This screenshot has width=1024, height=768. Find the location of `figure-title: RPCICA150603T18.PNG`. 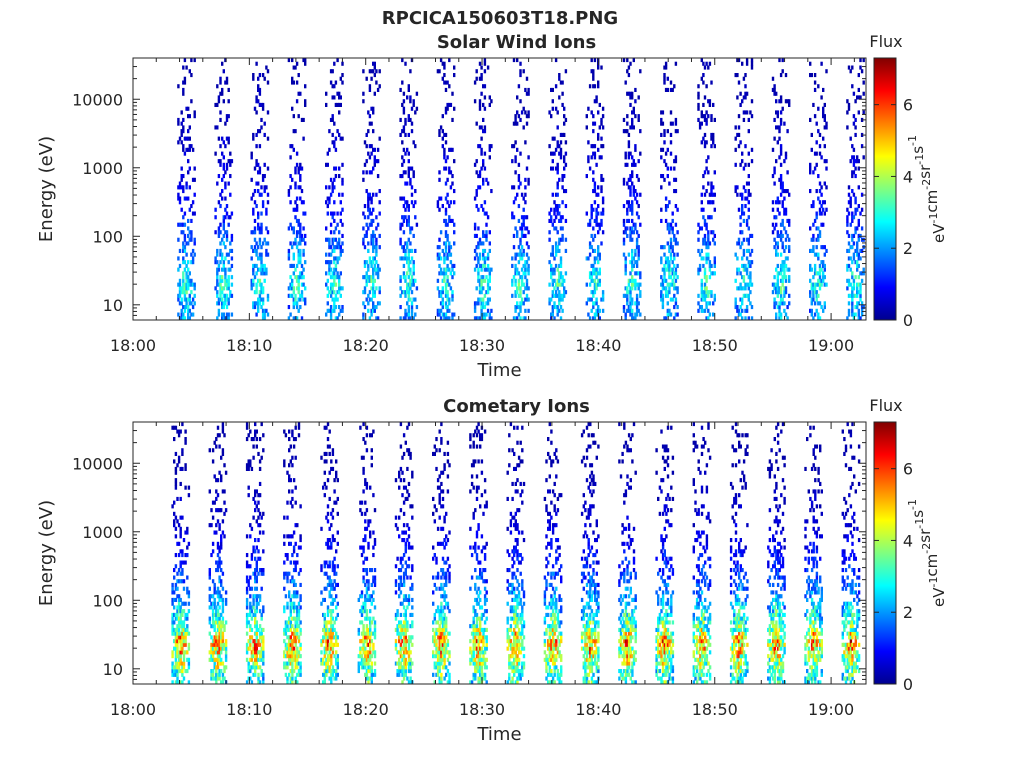

figure-title: RPCICA150603T18.PNG is located at coordinates (500, 18).